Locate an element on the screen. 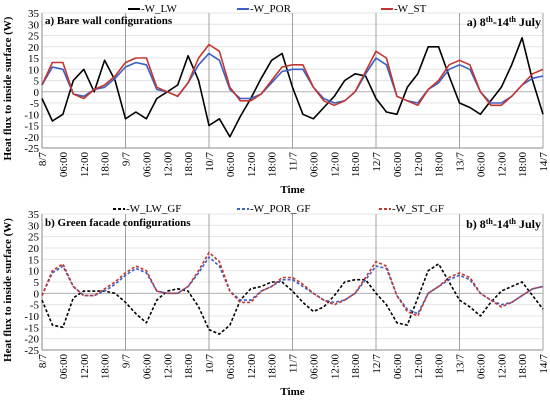  legend-label: -W_ST is located at coordinates (410, 9).